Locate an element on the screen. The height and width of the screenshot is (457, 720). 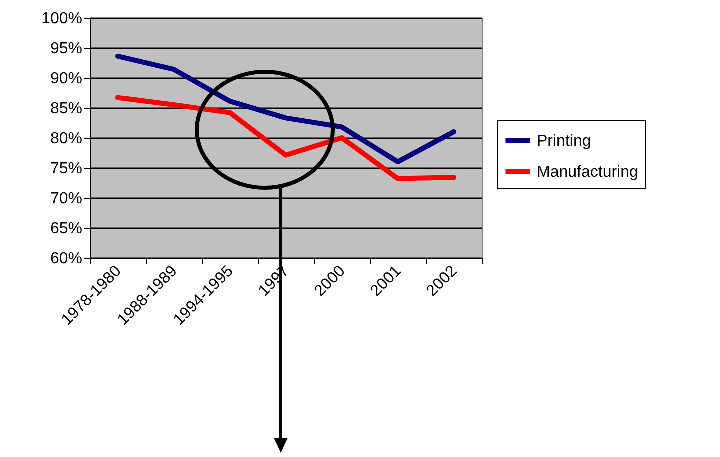
y-tick-label: 75% is located at coordinates (66, 169).